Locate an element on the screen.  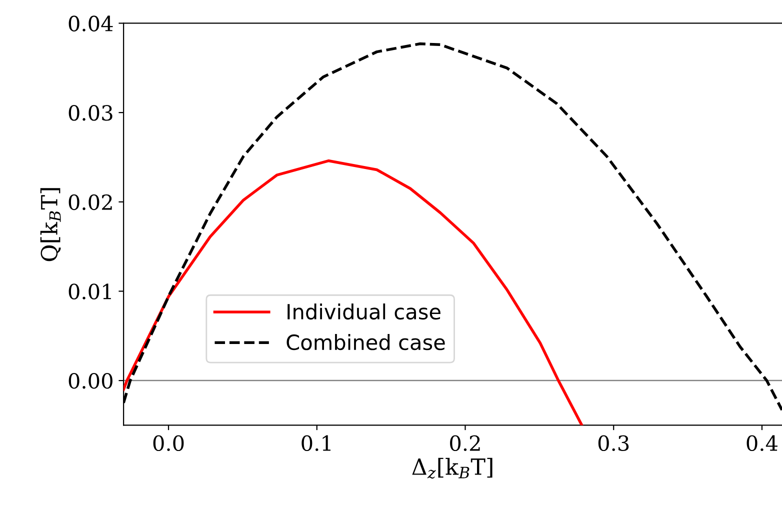
legend-label: Combined case is located at coordinates (365, 342).